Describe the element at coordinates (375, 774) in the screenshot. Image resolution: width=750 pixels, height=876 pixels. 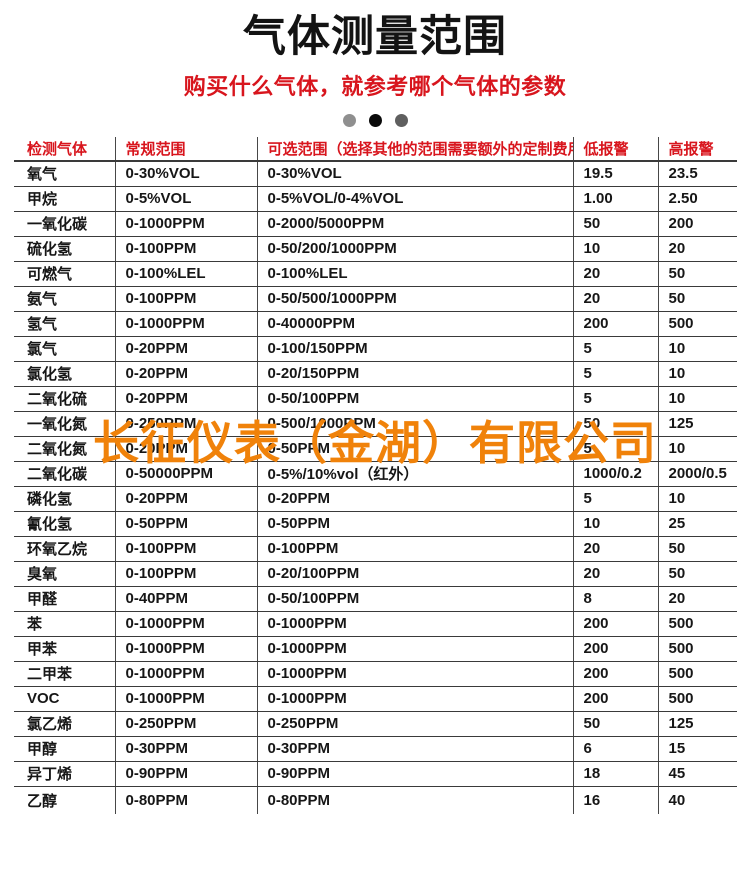
I see `table-row: 异丁烯 0-90PPM 0-90PPM 18 45` at that location.